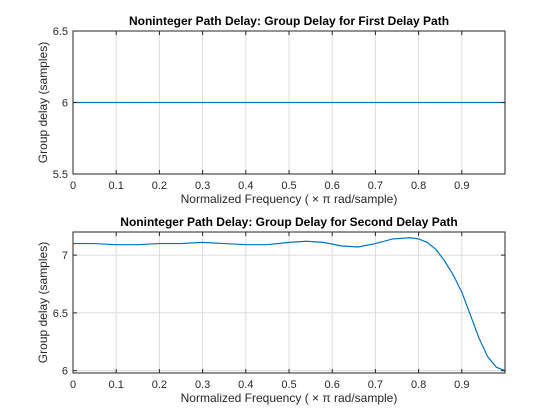  I want to click on y-tick-label: 5.5, so click(60, 175).